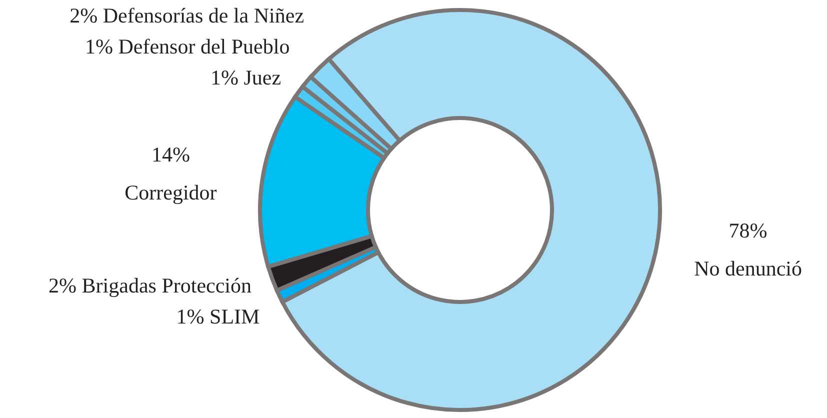 The image size is (827, 418). What do you see at coordinates (748, 268) in the screenshot?
I see `slice-label: No denunció` at bounding box center [748, 268].